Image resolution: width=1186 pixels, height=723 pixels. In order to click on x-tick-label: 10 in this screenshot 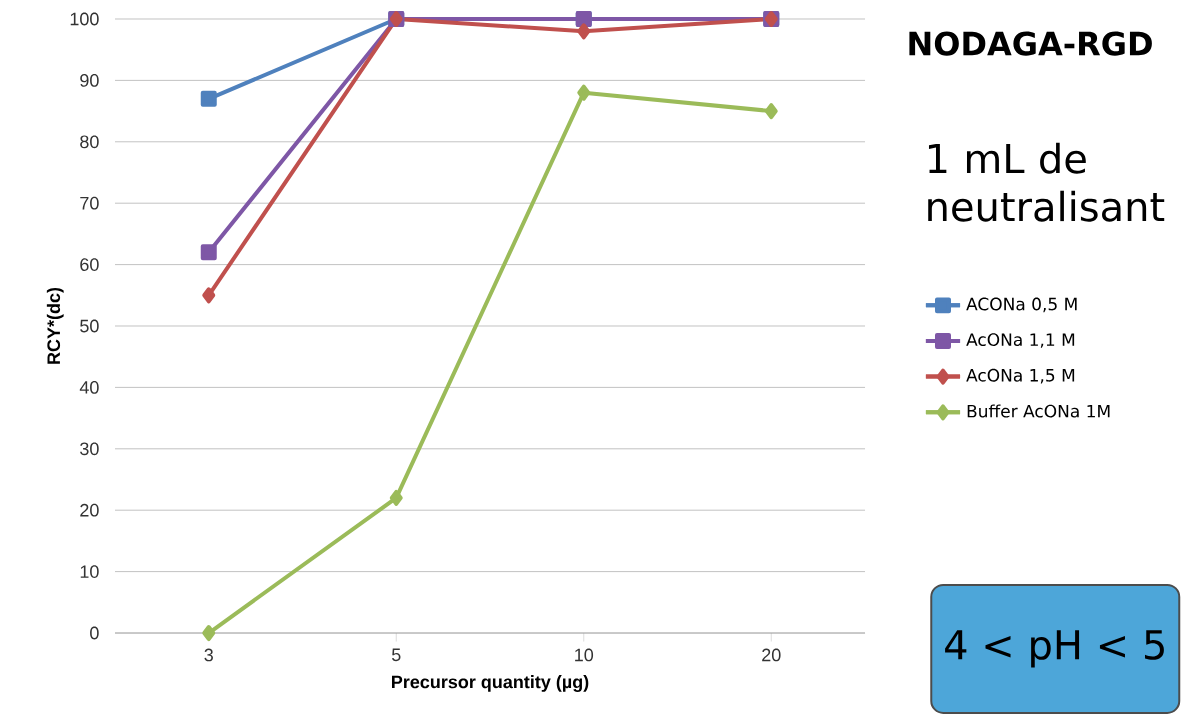, I will do `click(584, 655)`.